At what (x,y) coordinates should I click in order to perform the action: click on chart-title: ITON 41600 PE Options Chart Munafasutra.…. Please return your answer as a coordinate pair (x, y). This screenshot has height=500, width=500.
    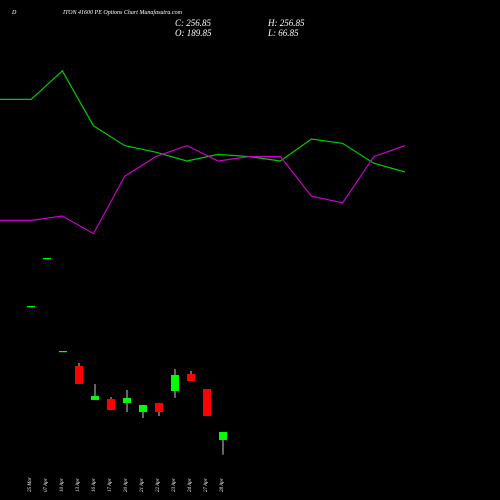
    Looking at the image, I should click on (122, 12).